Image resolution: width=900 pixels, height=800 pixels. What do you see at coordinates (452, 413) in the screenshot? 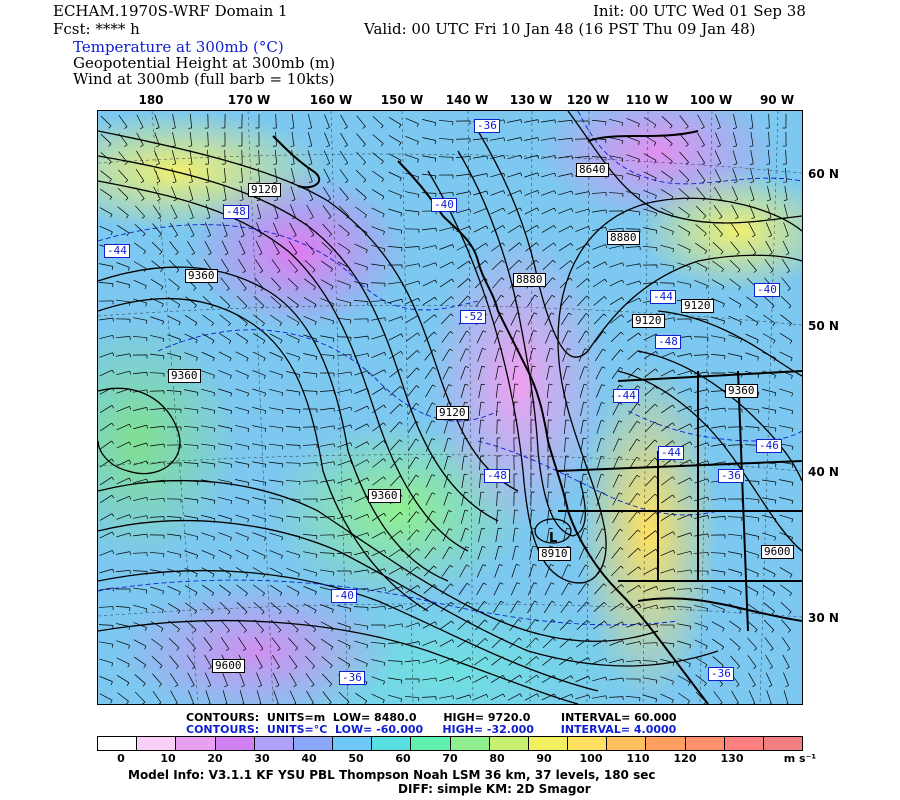
I see `height-label: 9120` at bounding box center [452, 413].